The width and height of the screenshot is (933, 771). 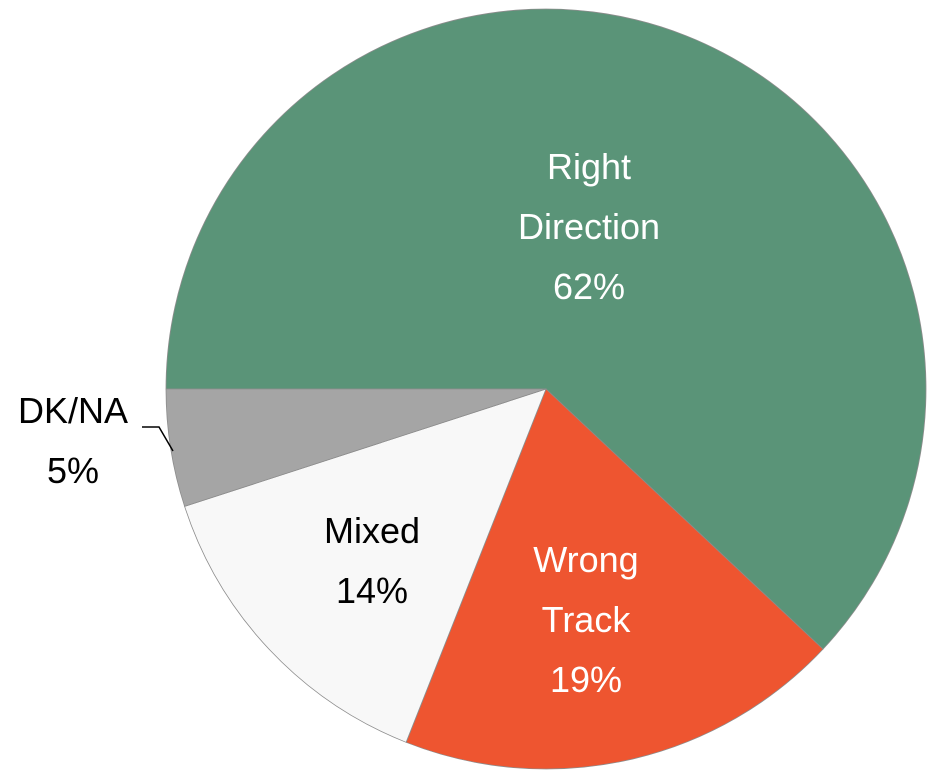 I want to click on slice-category: DK/NA, so click(x=73, y=410).